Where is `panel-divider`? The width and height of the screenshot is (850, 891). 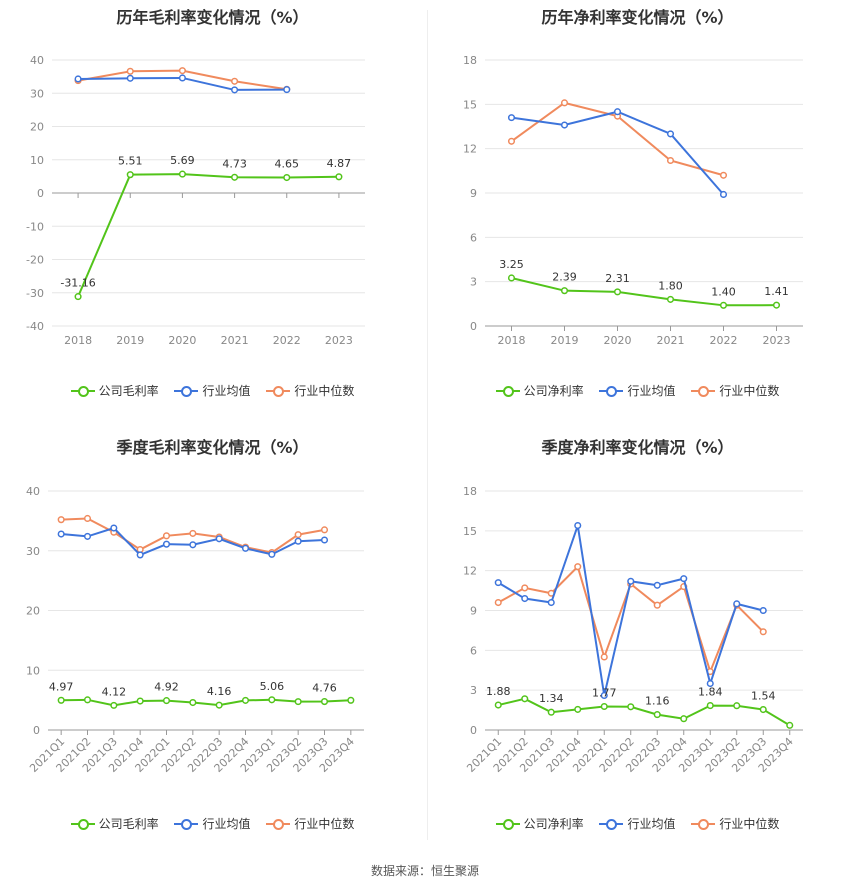
panel-divider is located at coordinates (427, 425).